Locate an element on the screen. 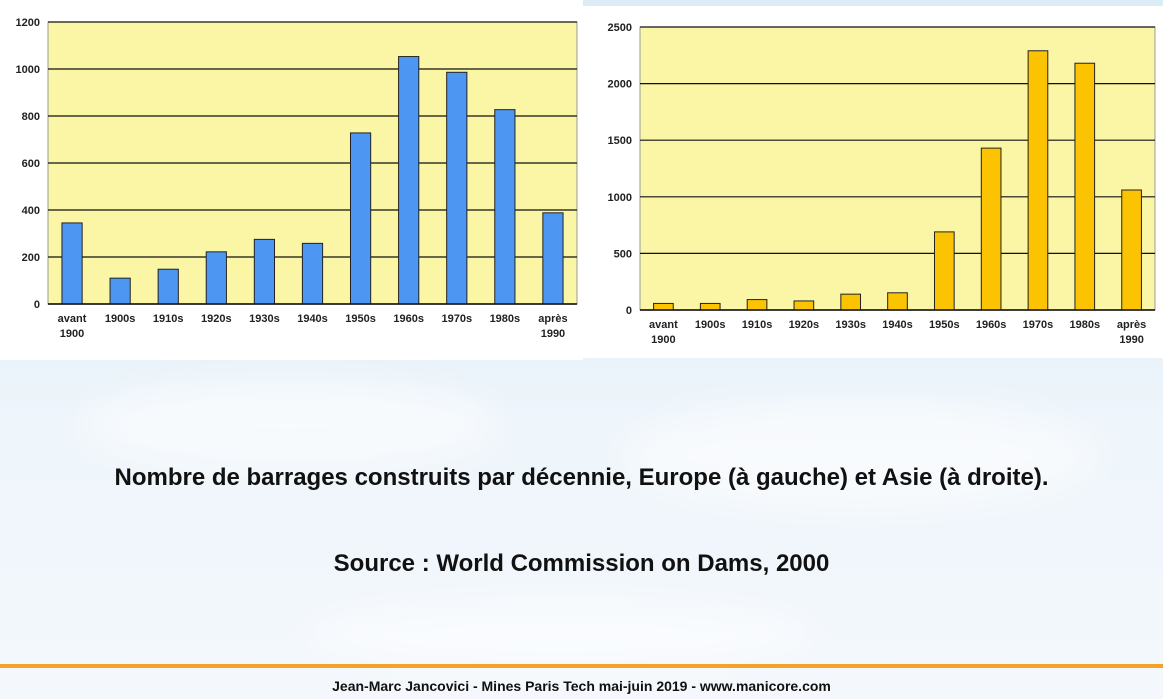 Image resolution: width=1163 pixels, height=699 pixels. europe-x-tick-label: 1960s is located at coordinates (408, 319).